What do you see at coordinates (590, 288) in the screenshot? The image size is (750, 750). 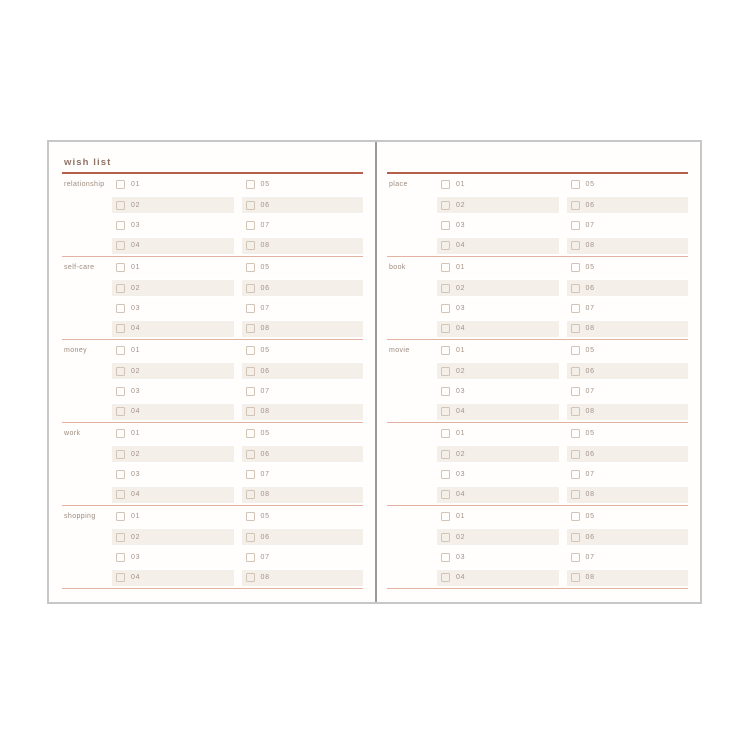 I see `row-number-label: 06` at bounding box center [590, 288].